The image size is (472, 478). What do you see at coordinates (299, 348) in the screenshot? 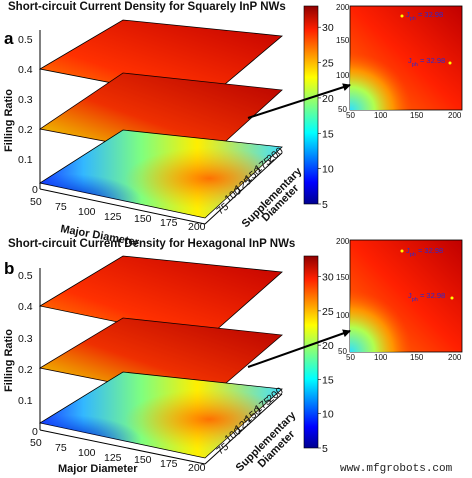
I see `panel-b-arrow` at bounding box center [299, 348].